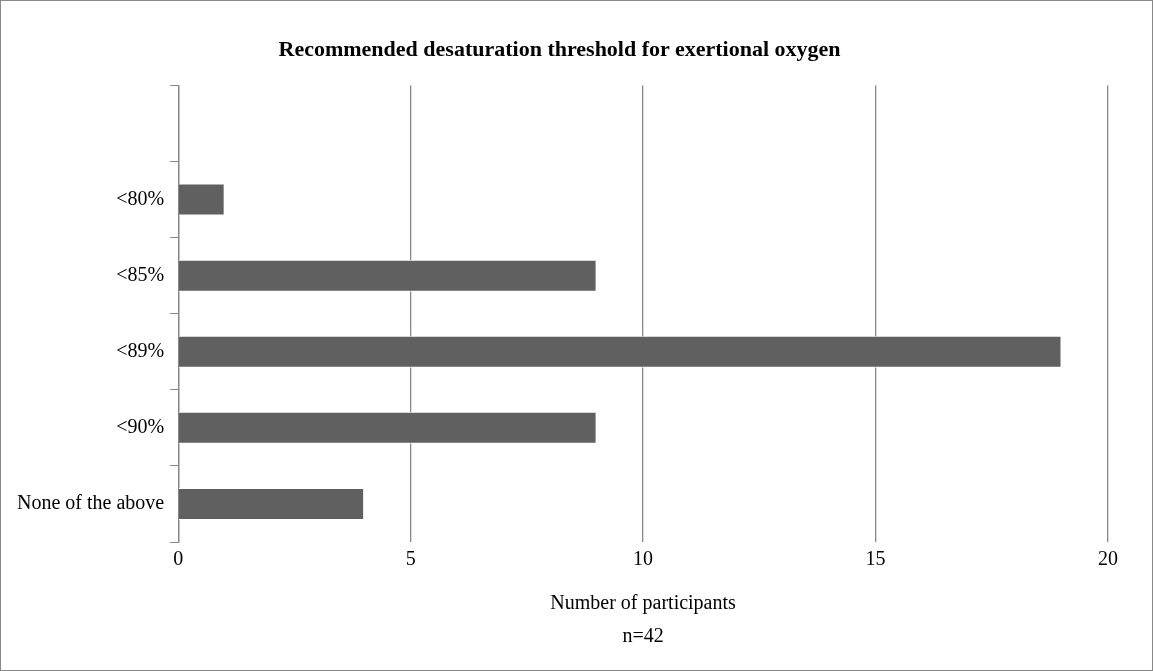 The height and width of the screenshot is (671, 1153). Describe the element at coordinates (178, 558) in the screenshot. I see `x-tick-label: 0` at that location.